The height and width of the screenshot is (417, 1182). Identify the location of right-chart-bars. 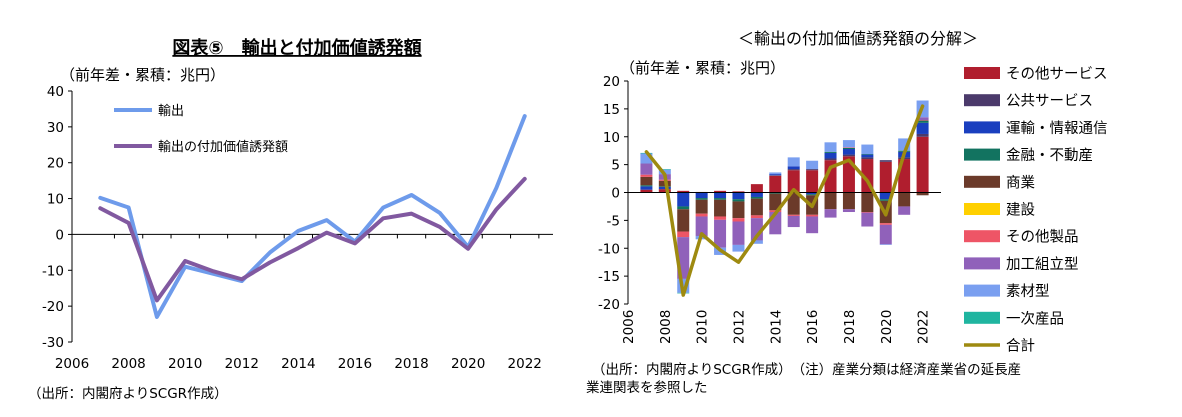
(784, 197).